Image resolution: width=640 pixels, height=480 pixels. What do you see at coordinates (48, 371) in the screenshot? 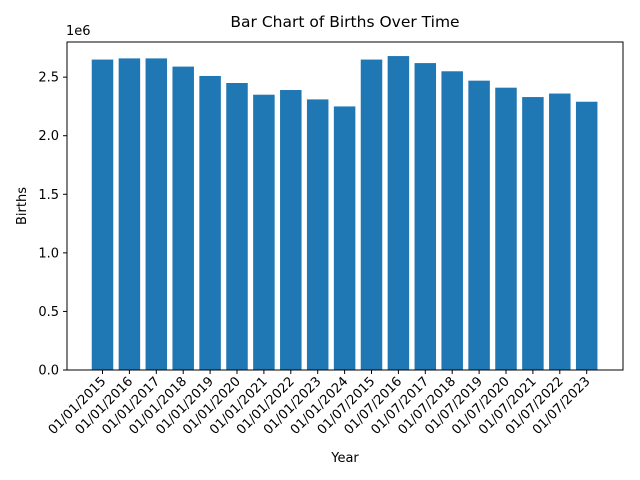
I see `y-tick-label-0: 0.0` at bounding box center [48, 371].